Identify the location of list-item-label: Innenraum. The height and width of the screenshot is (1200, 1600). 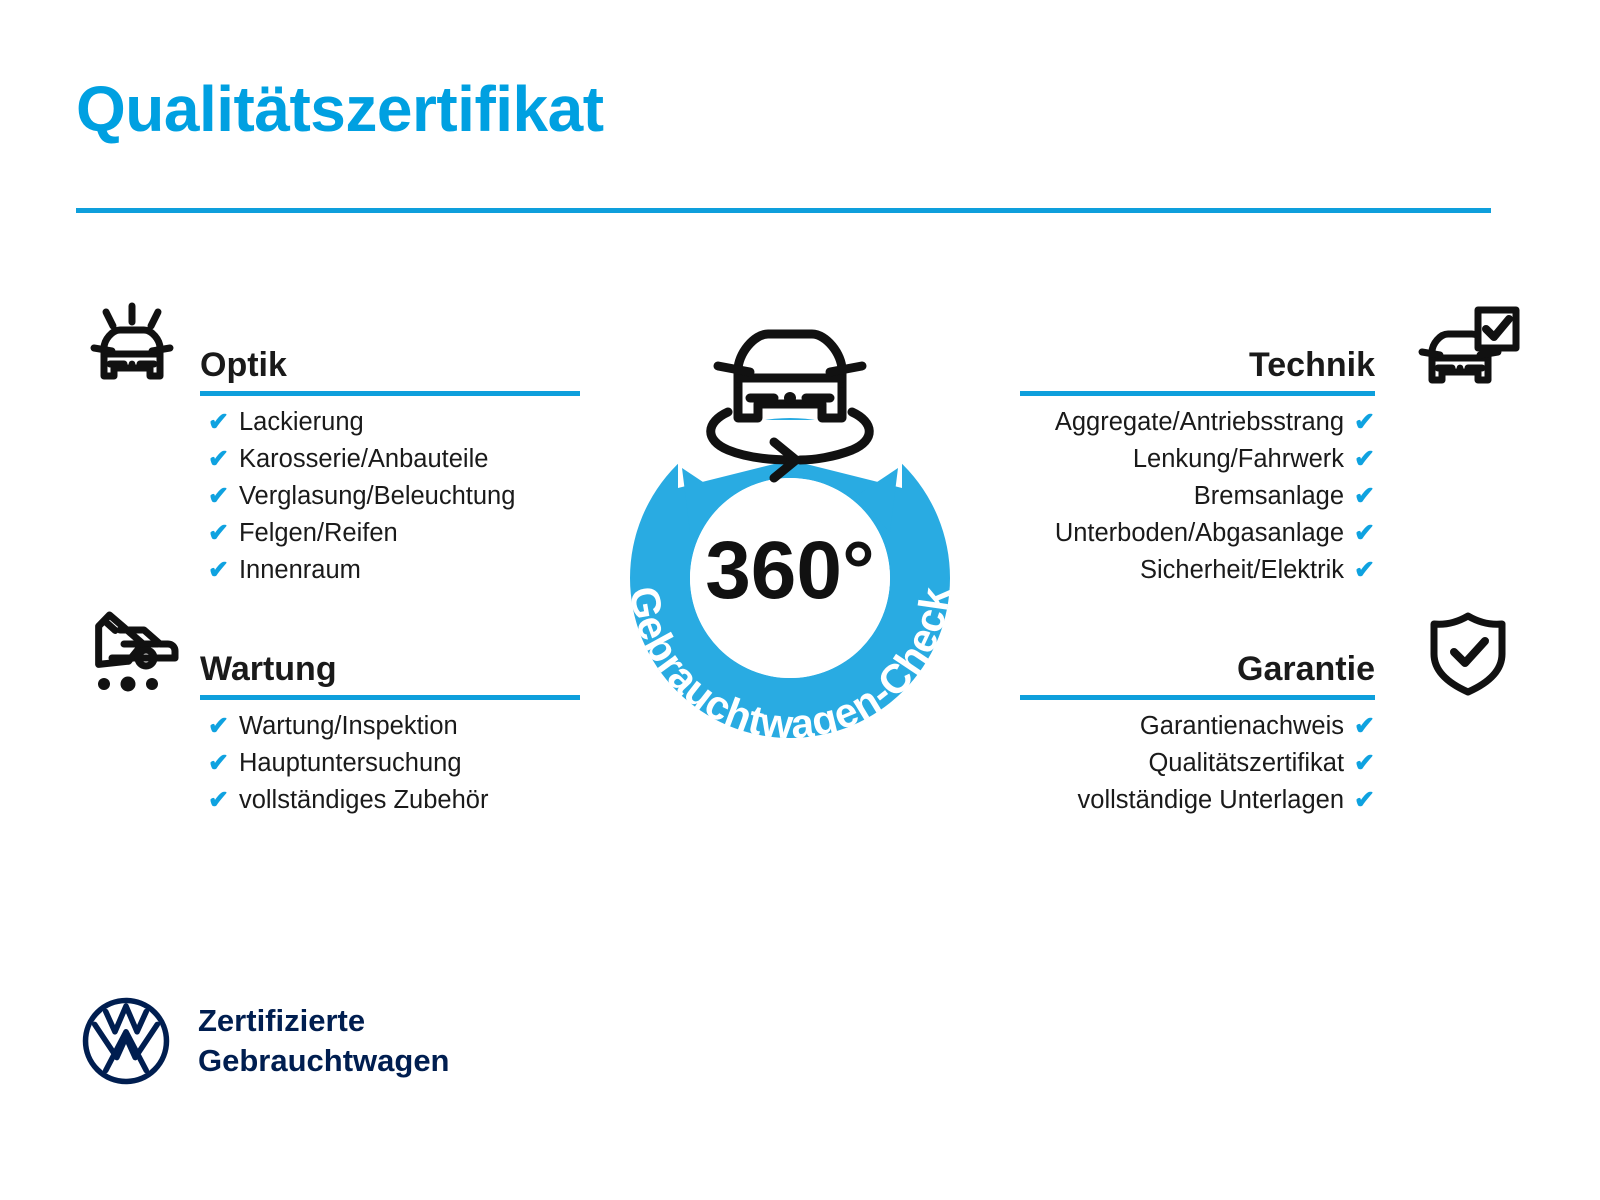
(299, 570).